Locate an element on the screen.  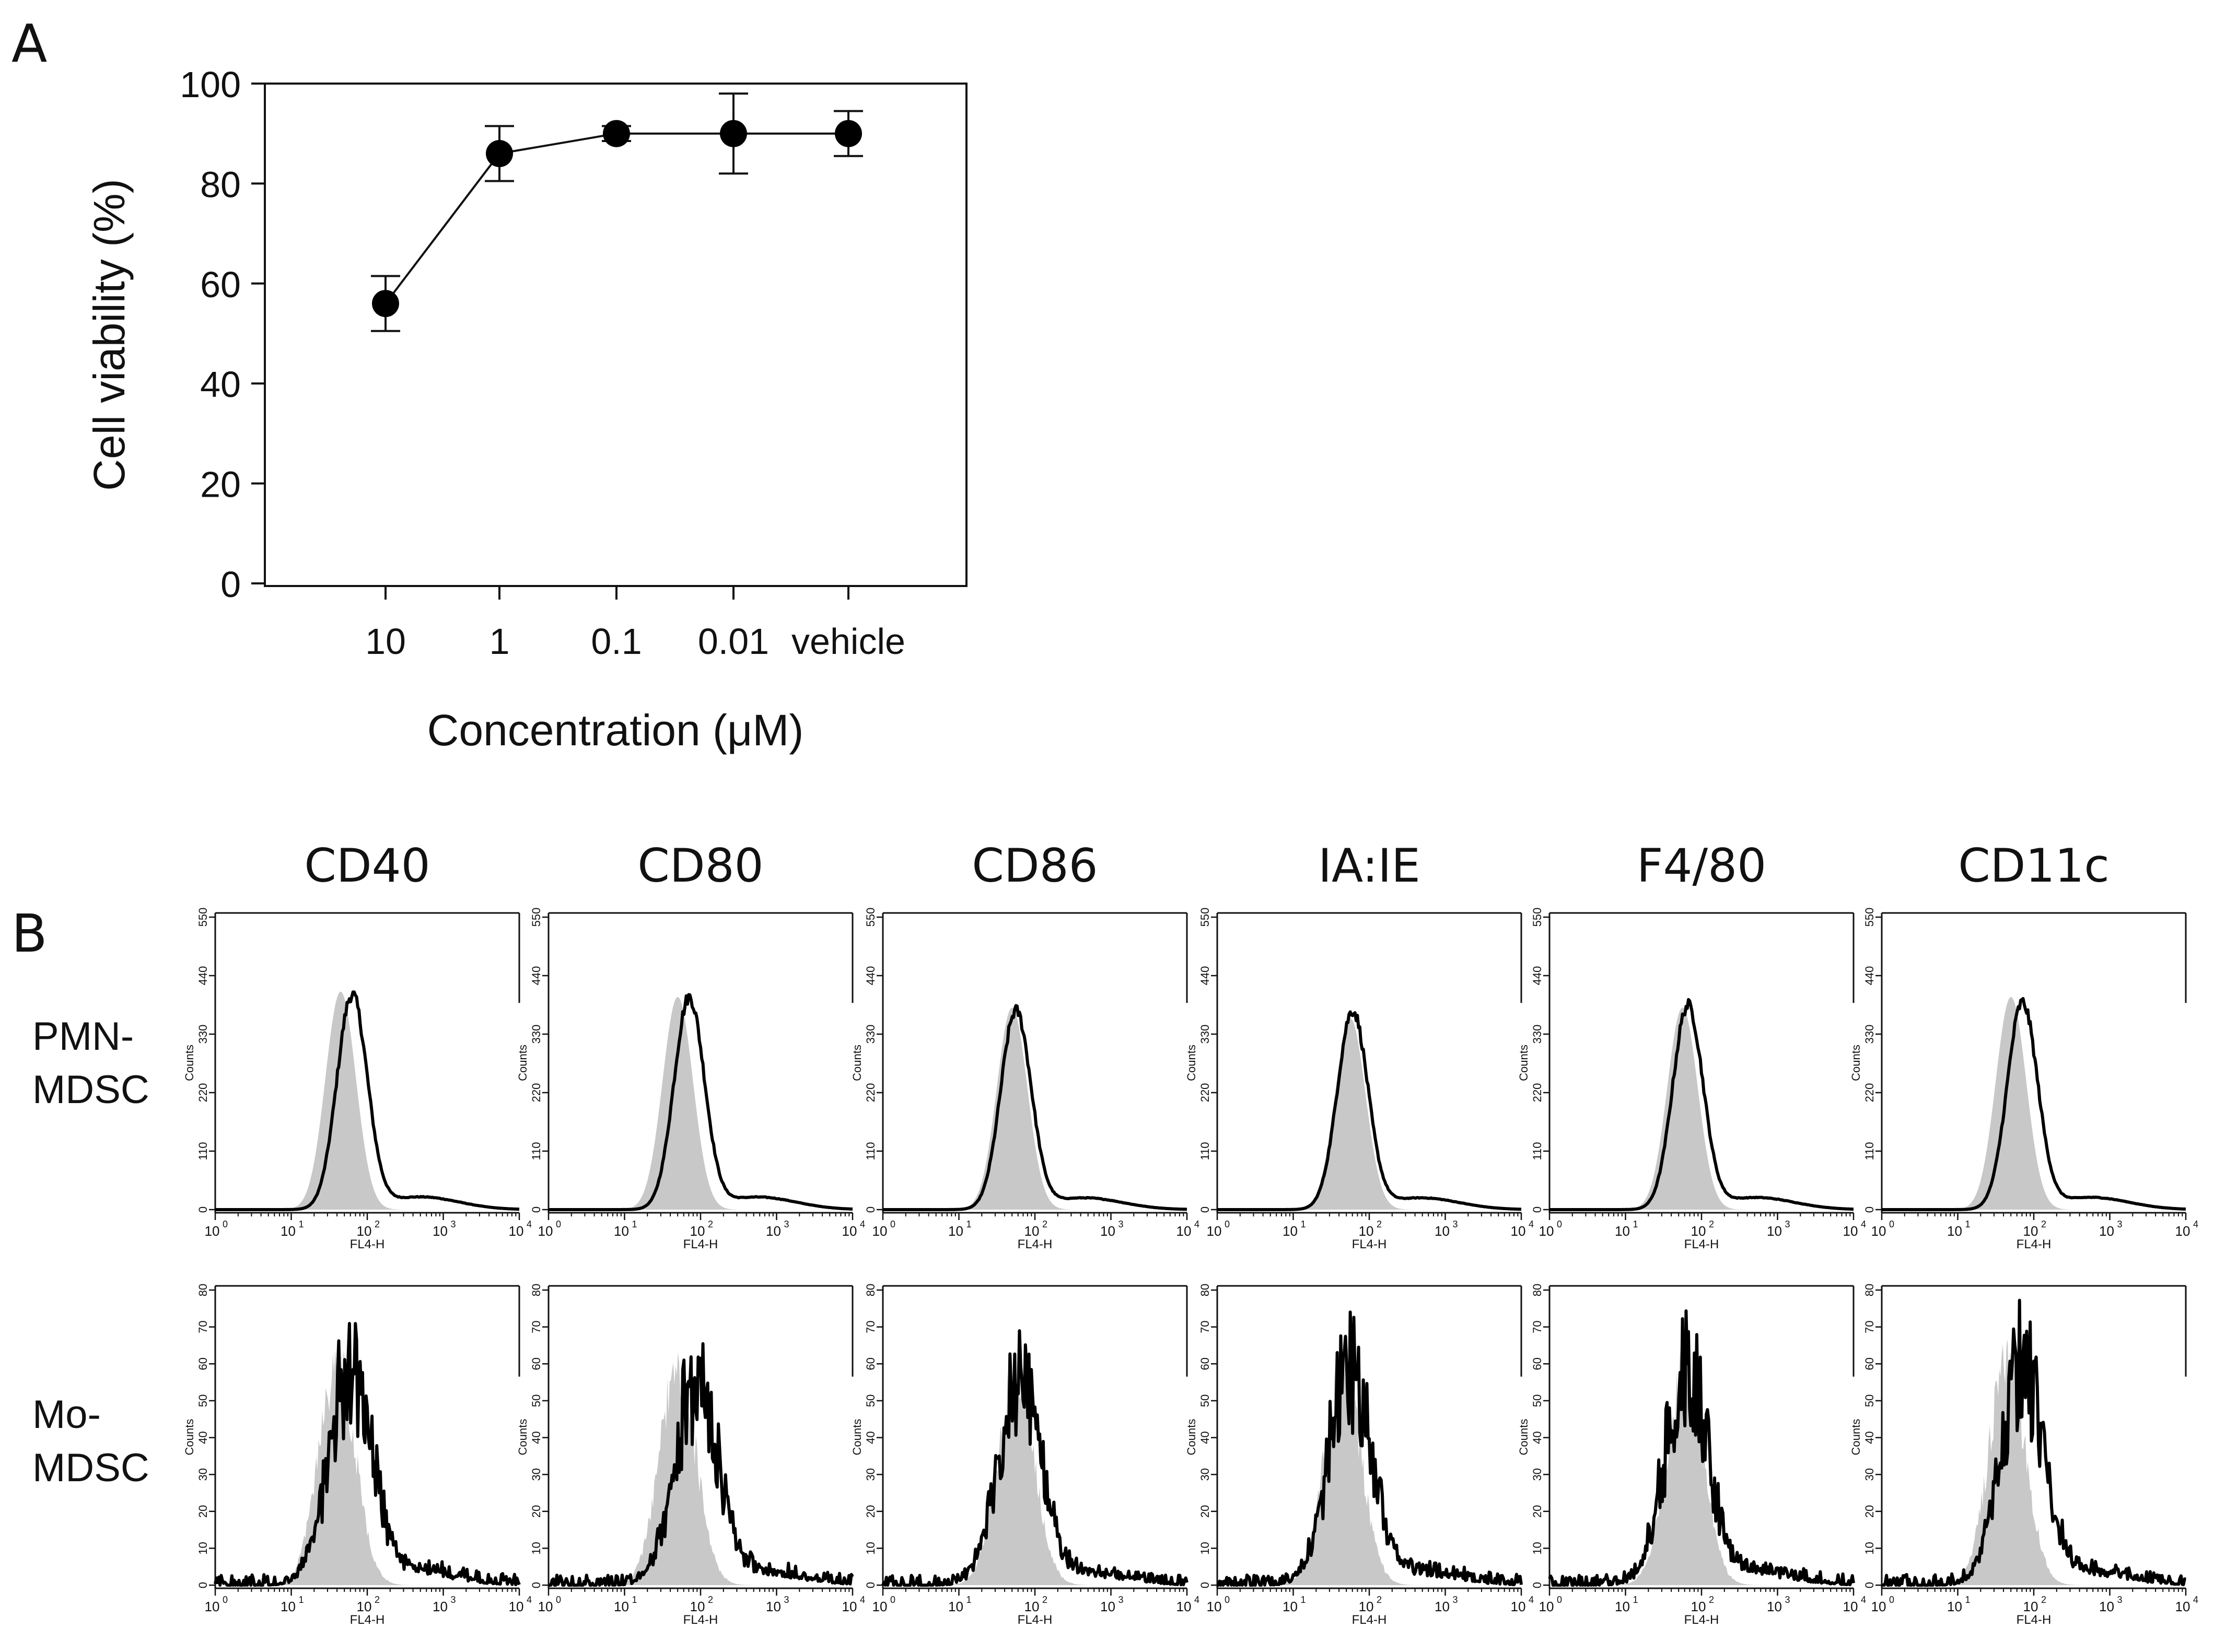
x-axis-label: Concentration (μM) is located at coordinates (615, 730).